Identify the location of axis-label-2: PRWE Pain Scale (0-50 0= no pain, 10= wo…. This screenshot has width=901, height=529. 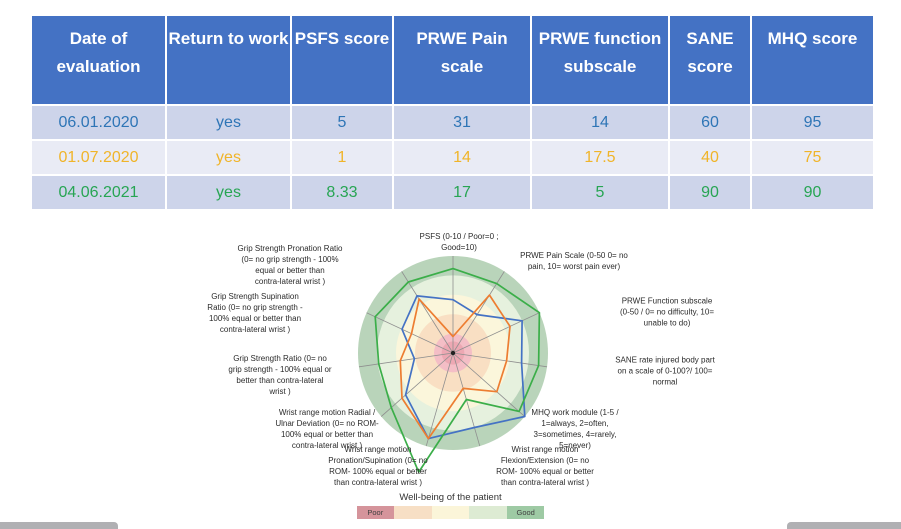
(574, 261).